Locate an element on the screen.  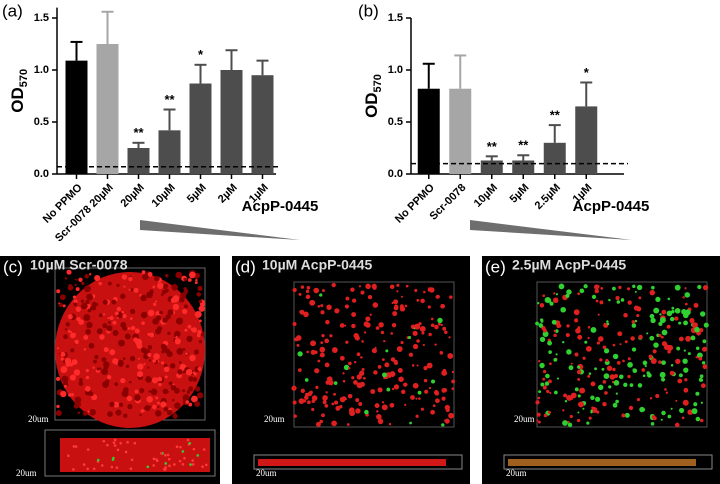
x-tick-label: 2µM is located at coordinates (228, 194).